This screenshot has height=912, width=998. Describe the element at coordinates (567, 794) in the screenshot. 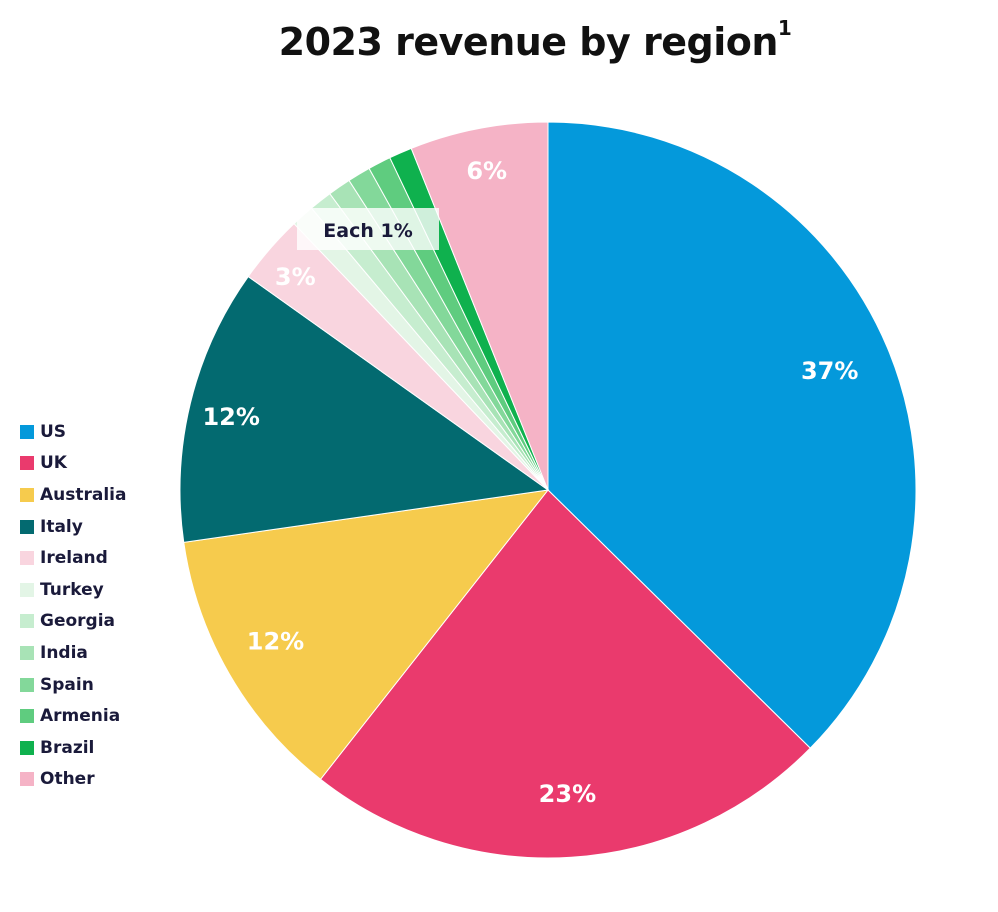

I see `slice-label-uk: 23%` at that location.